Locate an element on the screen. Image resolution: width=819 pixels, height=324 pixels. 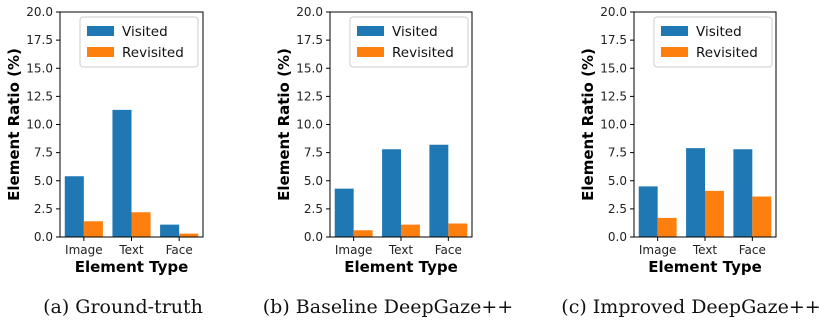
subfigure-caption: (a) Ground-truth is located at coordinates (123, 307).